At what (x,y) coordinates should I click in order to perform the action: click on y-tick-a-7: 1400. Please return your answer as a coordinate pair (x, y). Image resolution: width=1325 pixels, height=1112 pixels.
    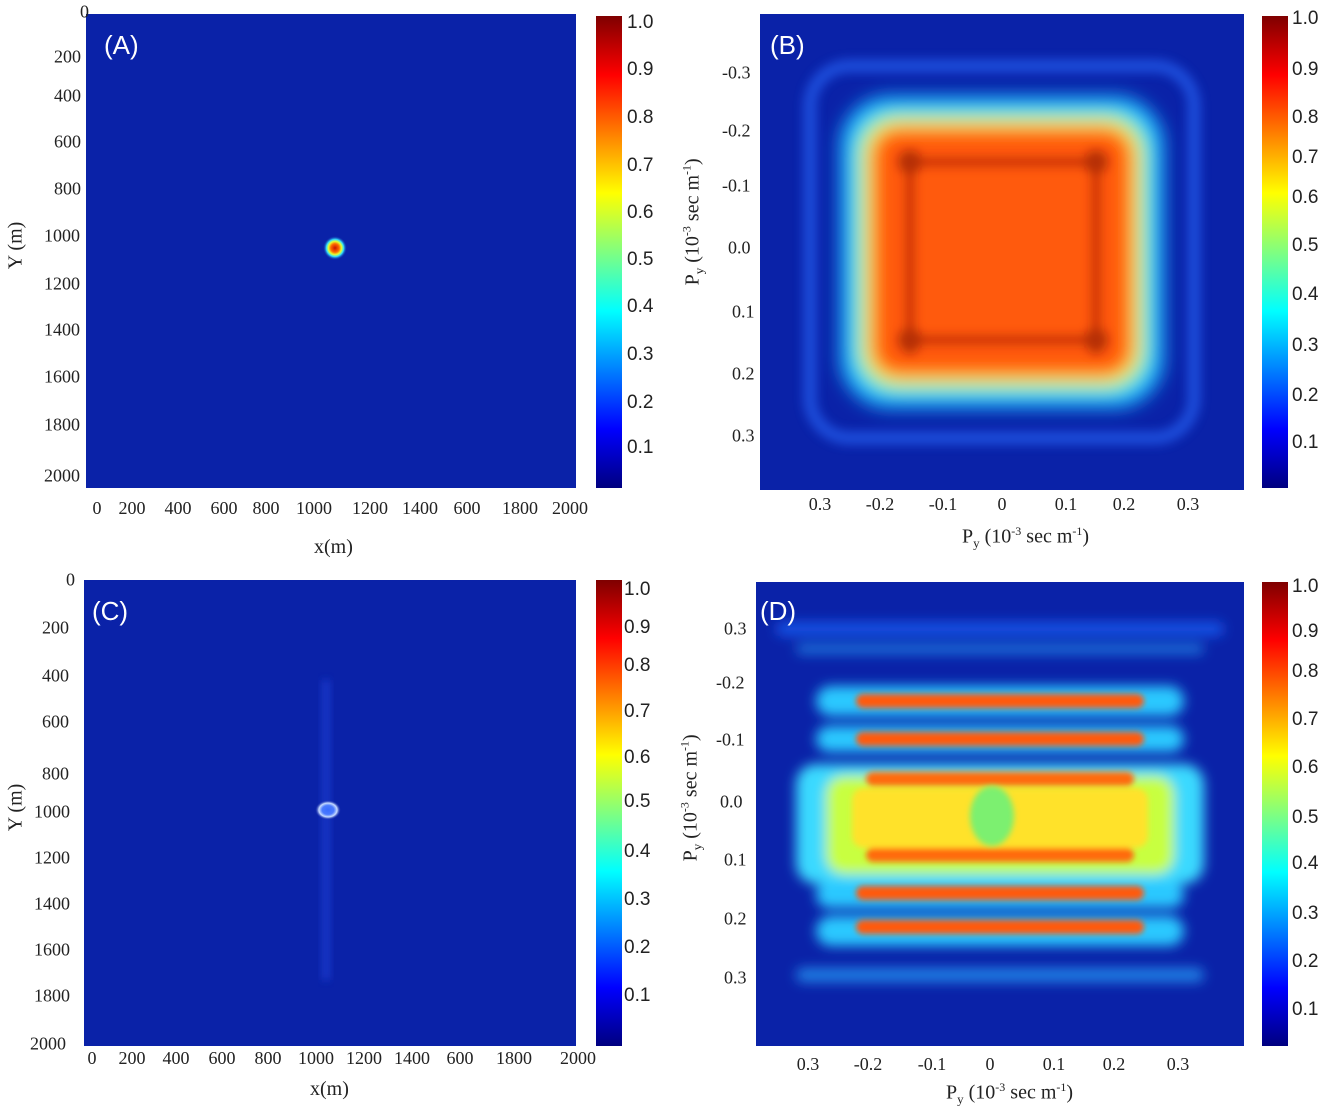
    Looking at the image, I should click on (62, 329).